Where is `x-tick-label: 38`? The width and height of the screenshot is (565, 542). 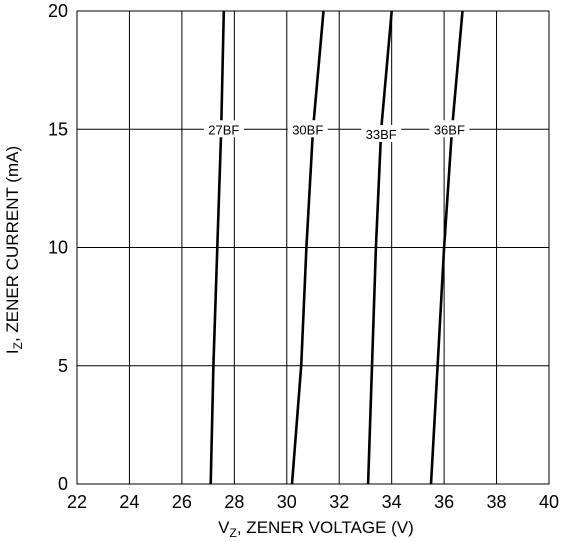
x-tick-label: 38 is located at coordinates (497, 502).